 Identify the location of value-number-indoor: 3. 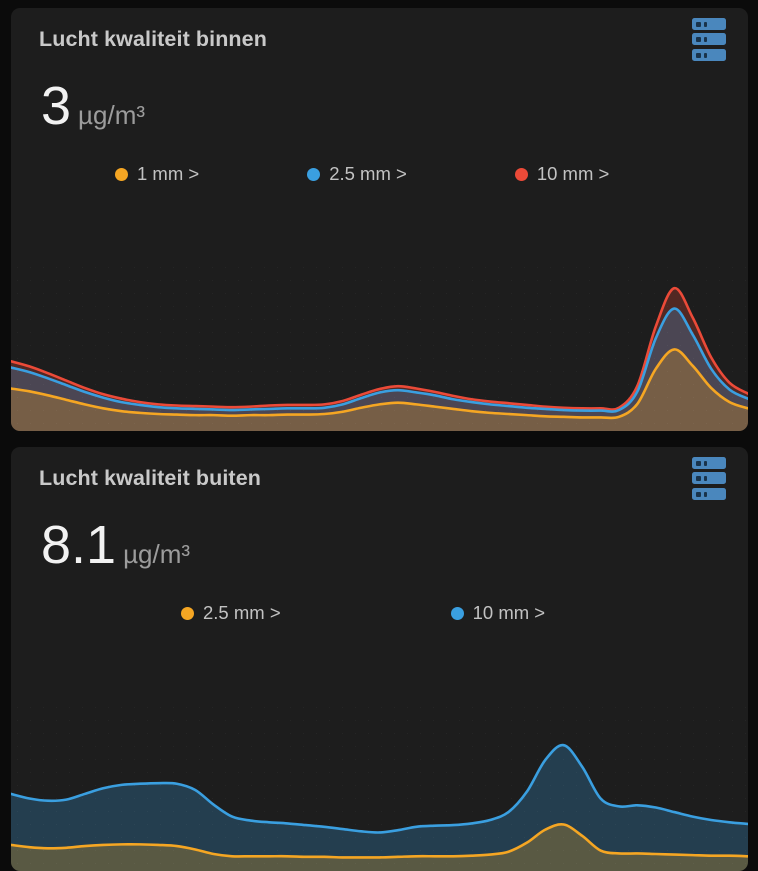
(56, 106).